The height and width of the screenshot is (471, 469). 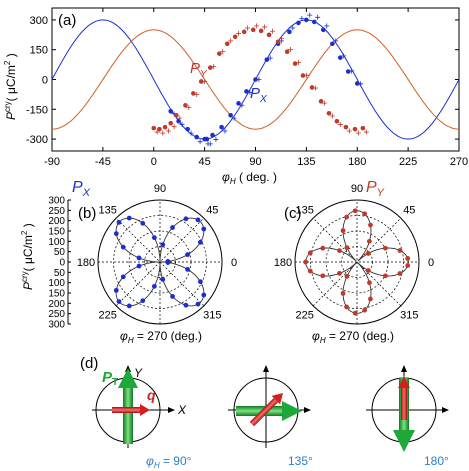 I want to click on polarization-arrow, so click(x=269, y=411).